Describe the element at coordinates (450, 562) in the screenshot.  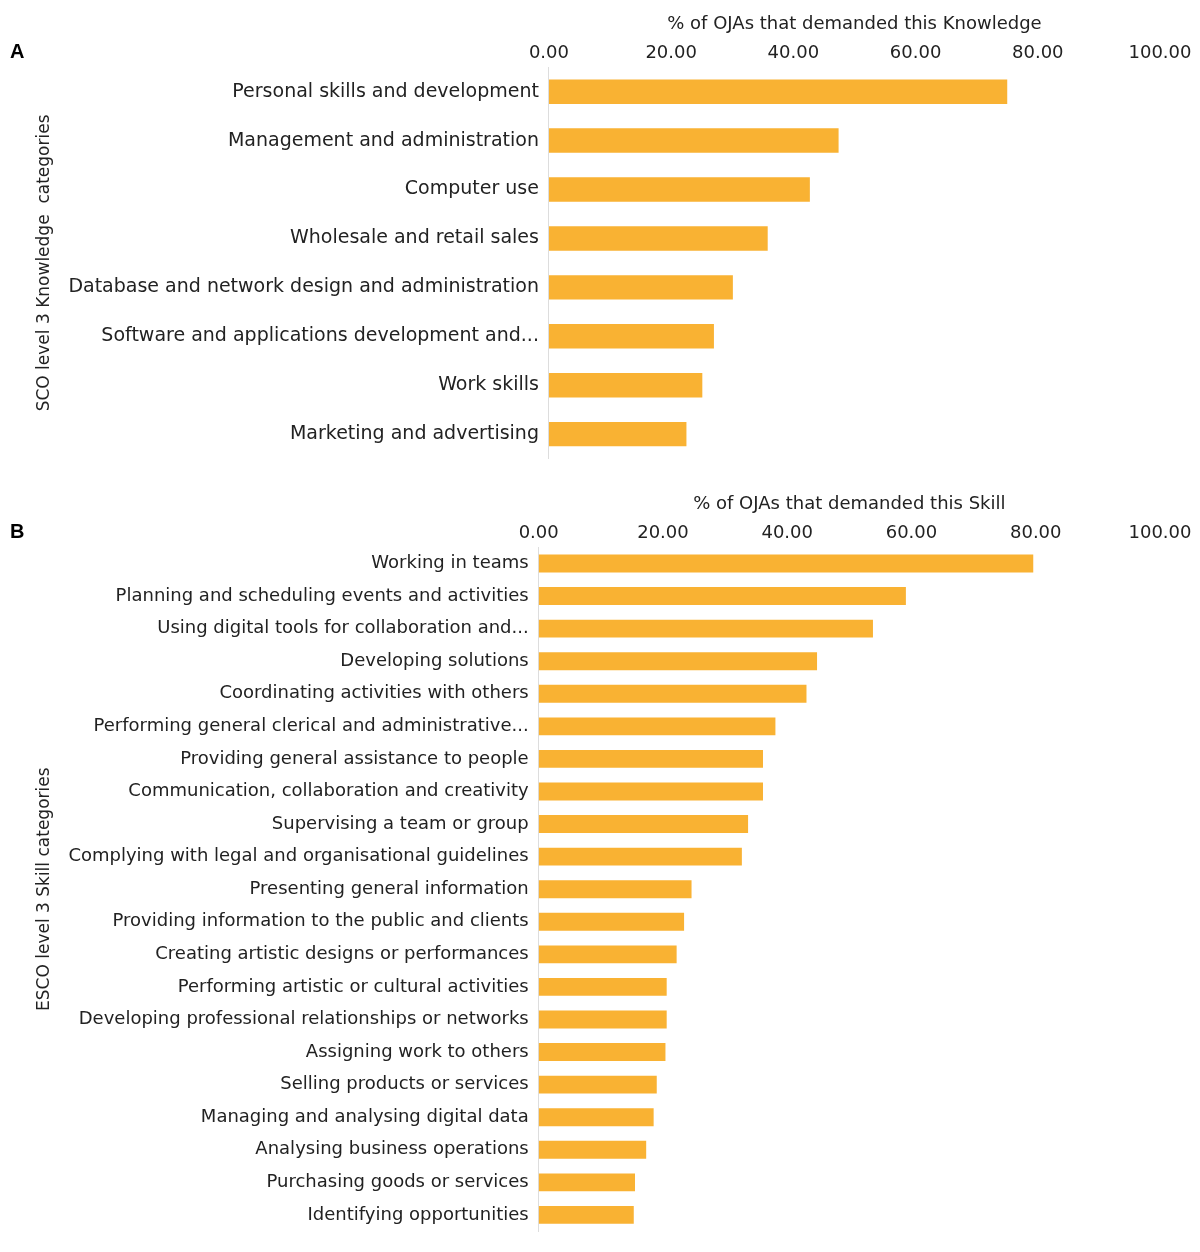
I see `y-tick-label: Working in teams` at that location.